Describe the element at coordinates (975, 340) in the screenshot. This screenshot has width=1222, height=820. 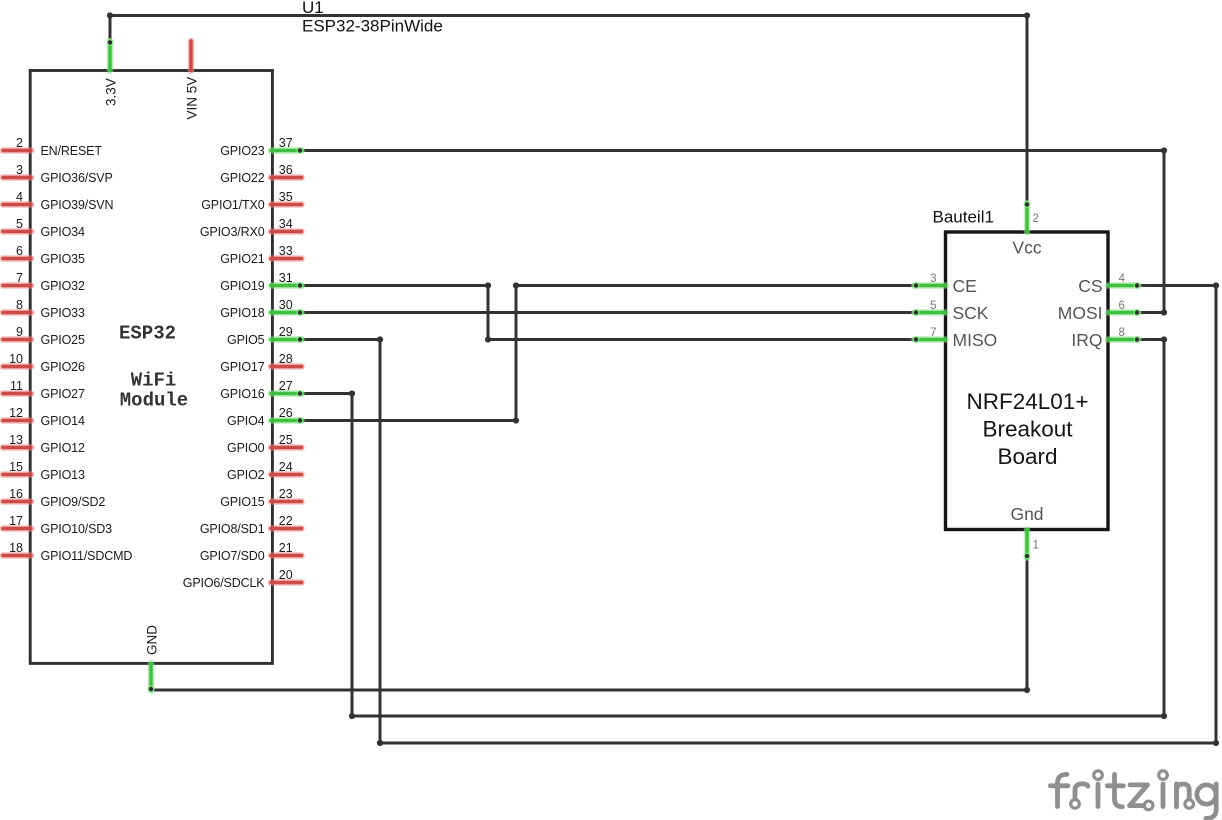
I see `svg-text: MISO` at that location.